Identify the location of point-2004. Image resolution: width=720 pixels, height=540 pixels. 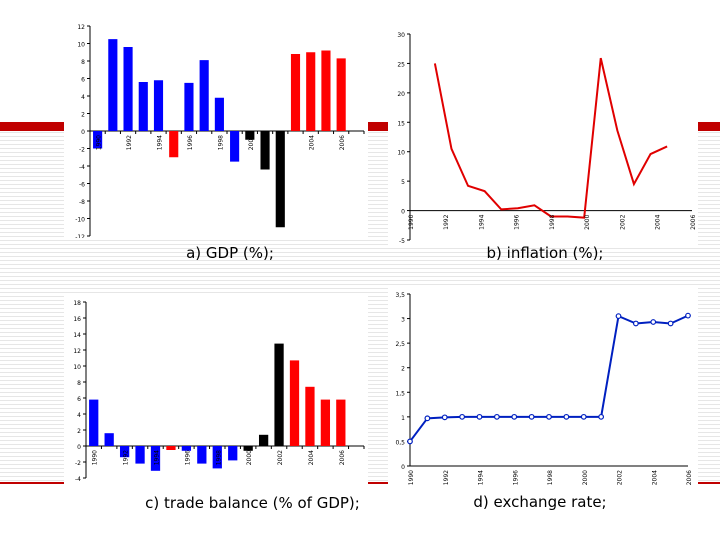
(653, 322).